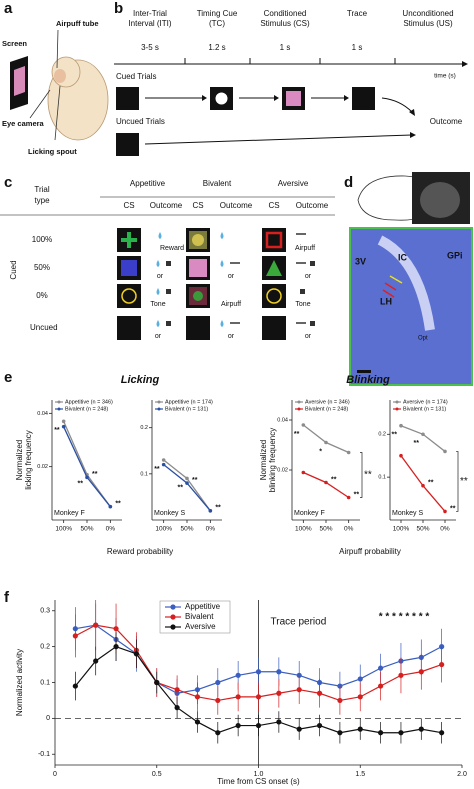  Describe the element at coordinates (282, 470) in the screenshot. I see `y-tick-label: 0.02` at that location.